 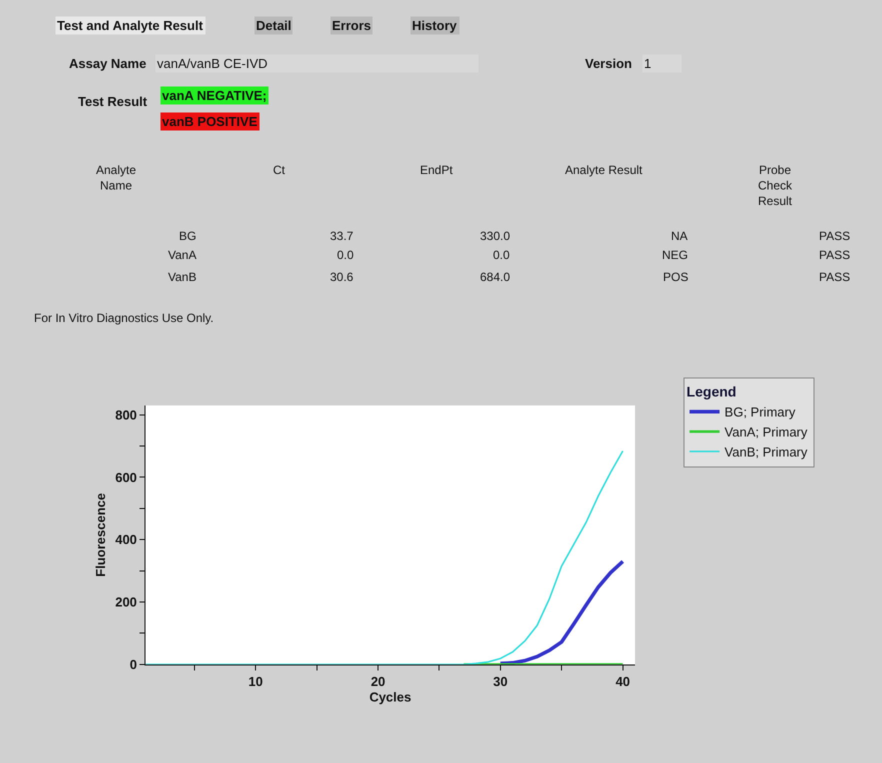 What do you see at coordinates (113, 101) in the screenshot?
I see `text: Test Result` at bounding box center [113, 101].